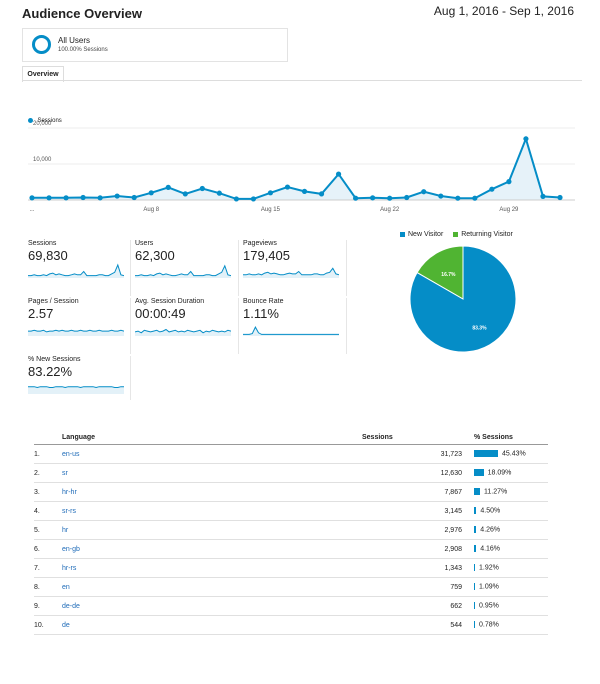  Describe the element at coordinates (48, 255) in the screenshot. I see `metric-value: 69,830` at that location.